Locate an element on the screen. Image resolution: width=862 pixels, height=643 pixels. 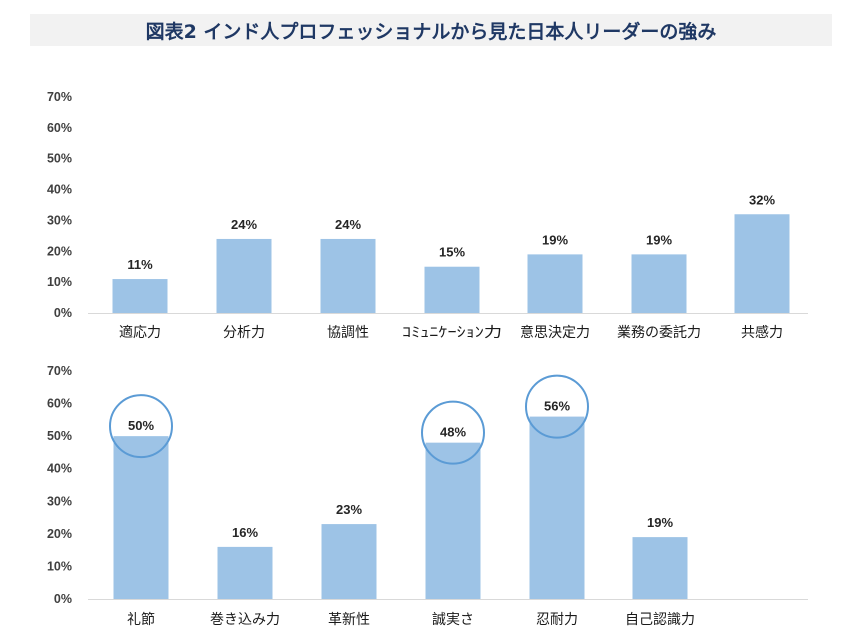
bottom-category-label: 誠実さ is located at coordinates (453, 620).